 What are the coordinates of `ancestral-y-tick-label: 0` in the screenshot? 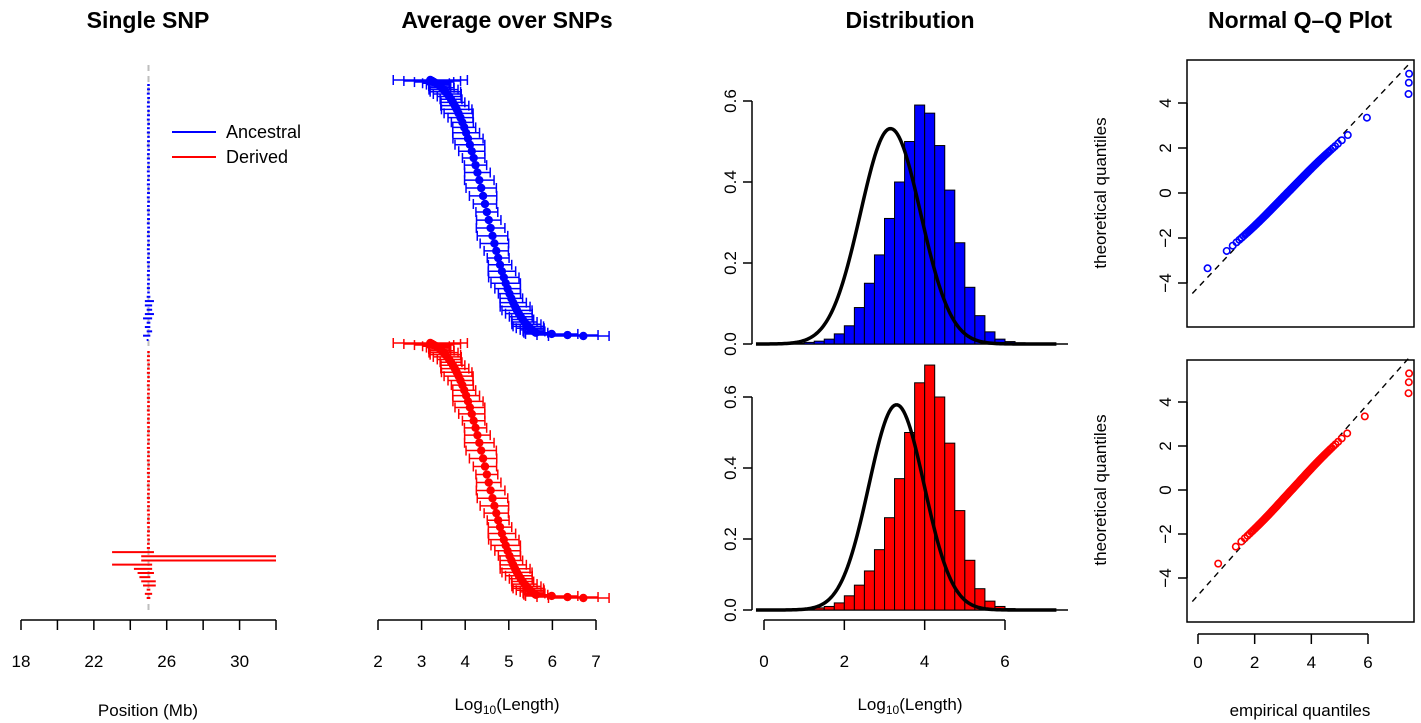 It's located at (1165, 192).